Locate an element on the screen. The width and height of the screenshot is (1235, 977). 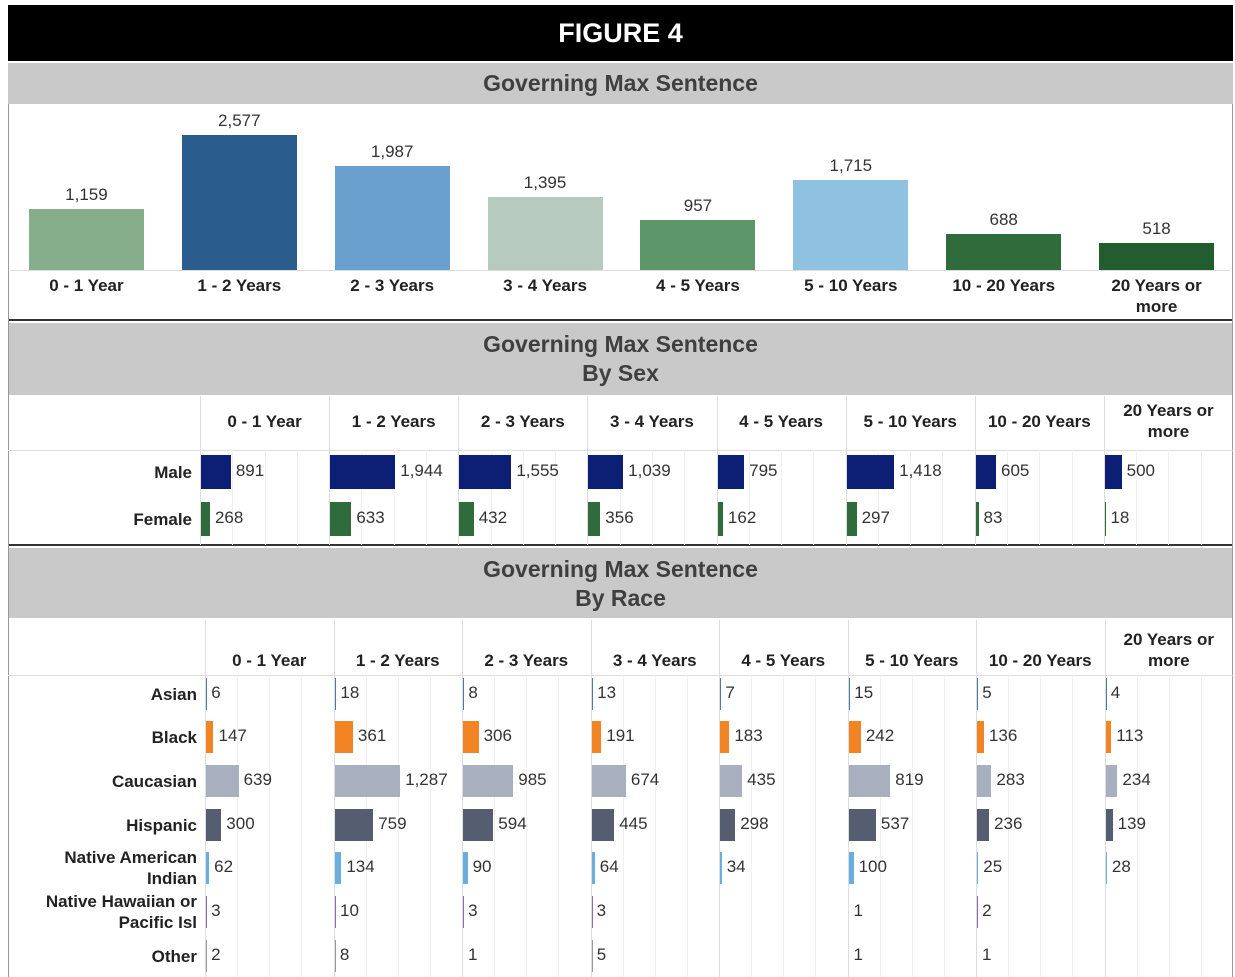
value-label: 300 is located at coordinates (240, 823).